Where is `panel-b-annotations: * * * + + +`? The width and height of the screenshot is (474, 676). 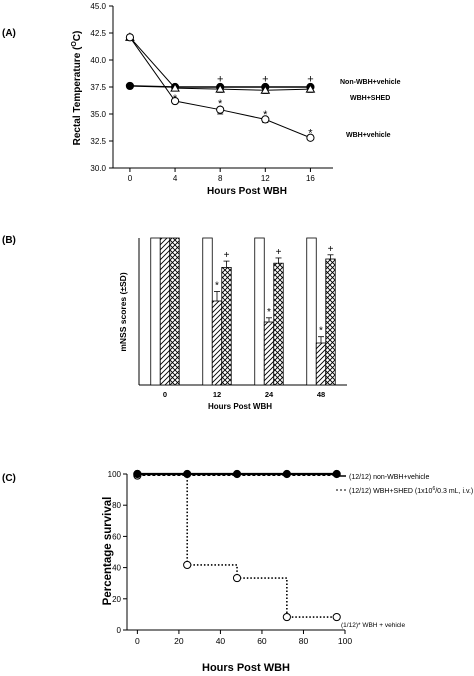
panel-b-annotations: * * * + + + is located at coordinates (274, 290).